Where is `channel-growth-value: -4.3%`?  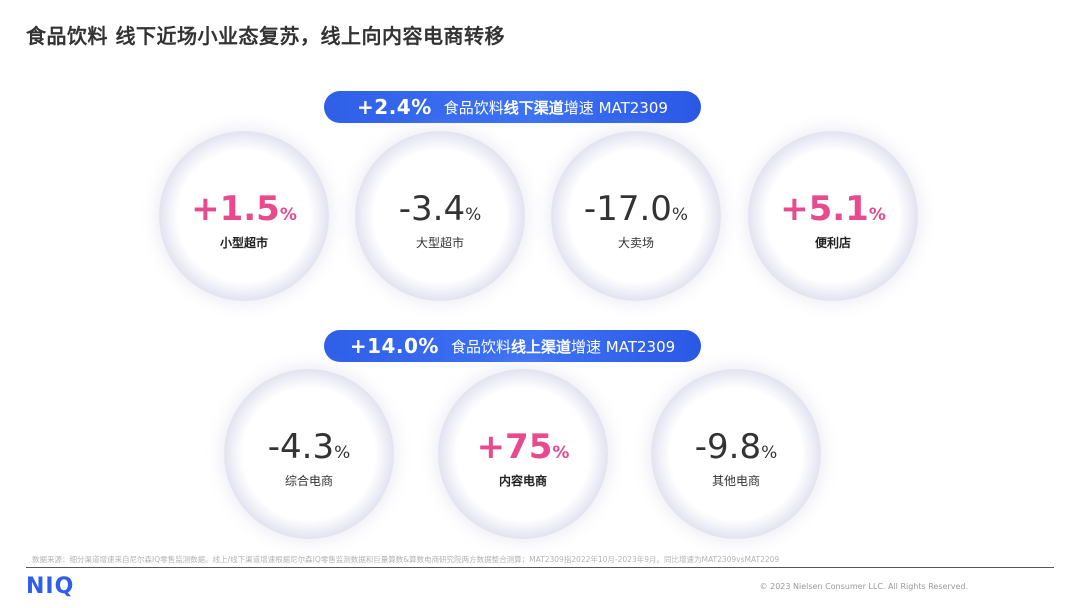
channel-growth-value: -4.3% is located at coordinates (309, 447).